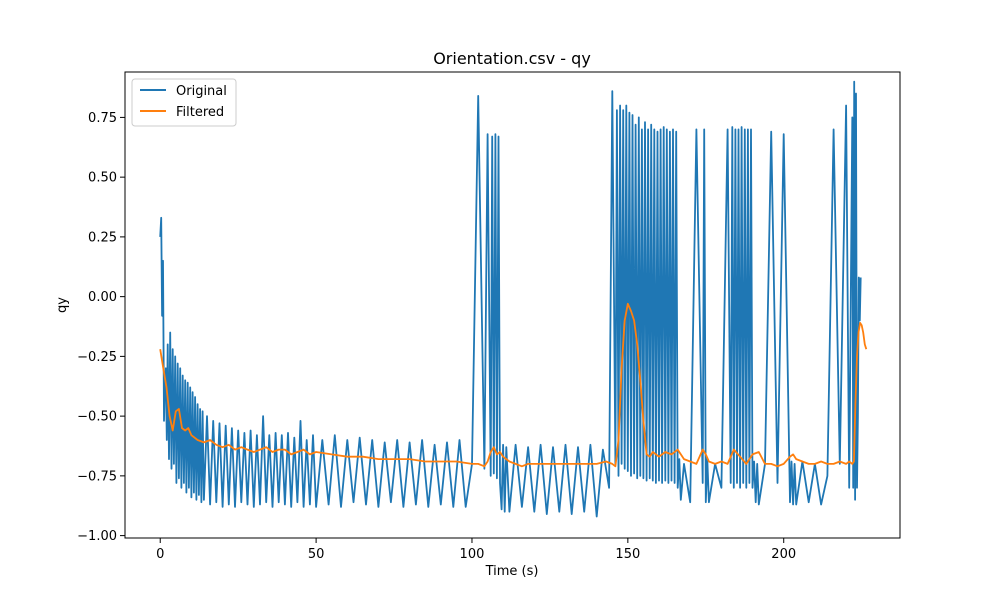 The width and height of the screenshot is (1000, 600). What do you see at coordinates (627, 554) in the screenshot?
I see `x-tick-label: 150` at bounding box center [627, 554].